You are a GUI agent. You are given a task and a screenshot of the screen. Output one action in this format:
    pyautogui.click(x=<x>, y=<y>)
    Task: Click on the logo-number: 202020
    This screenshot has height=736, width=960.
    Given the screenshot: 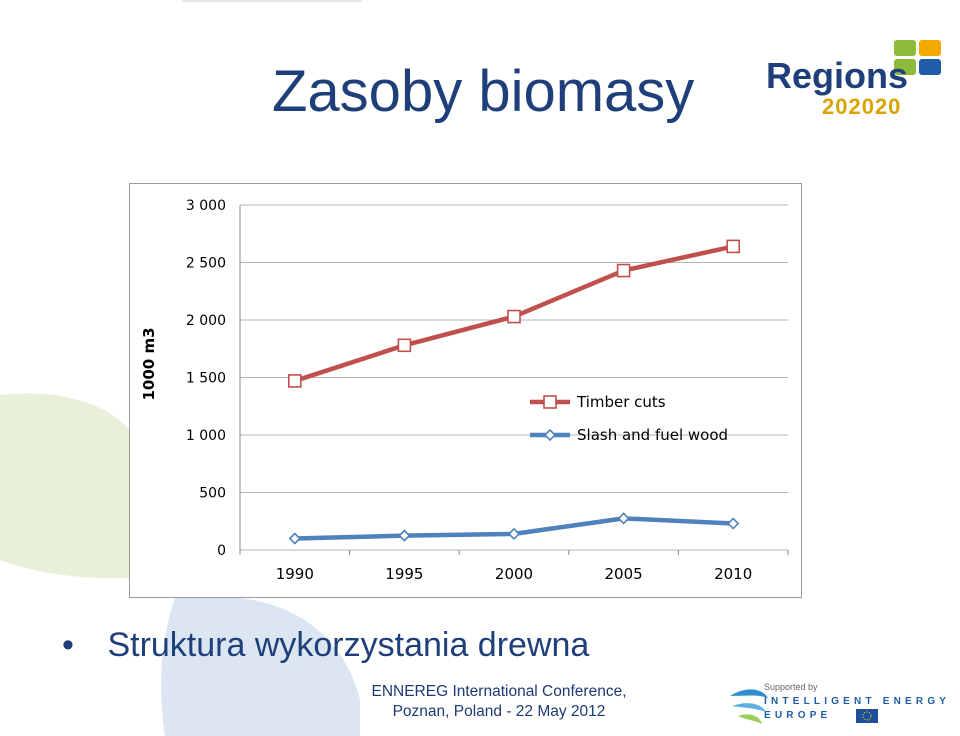 What is the action you would take?
    pyautogui.click(x=861, y=106)
    